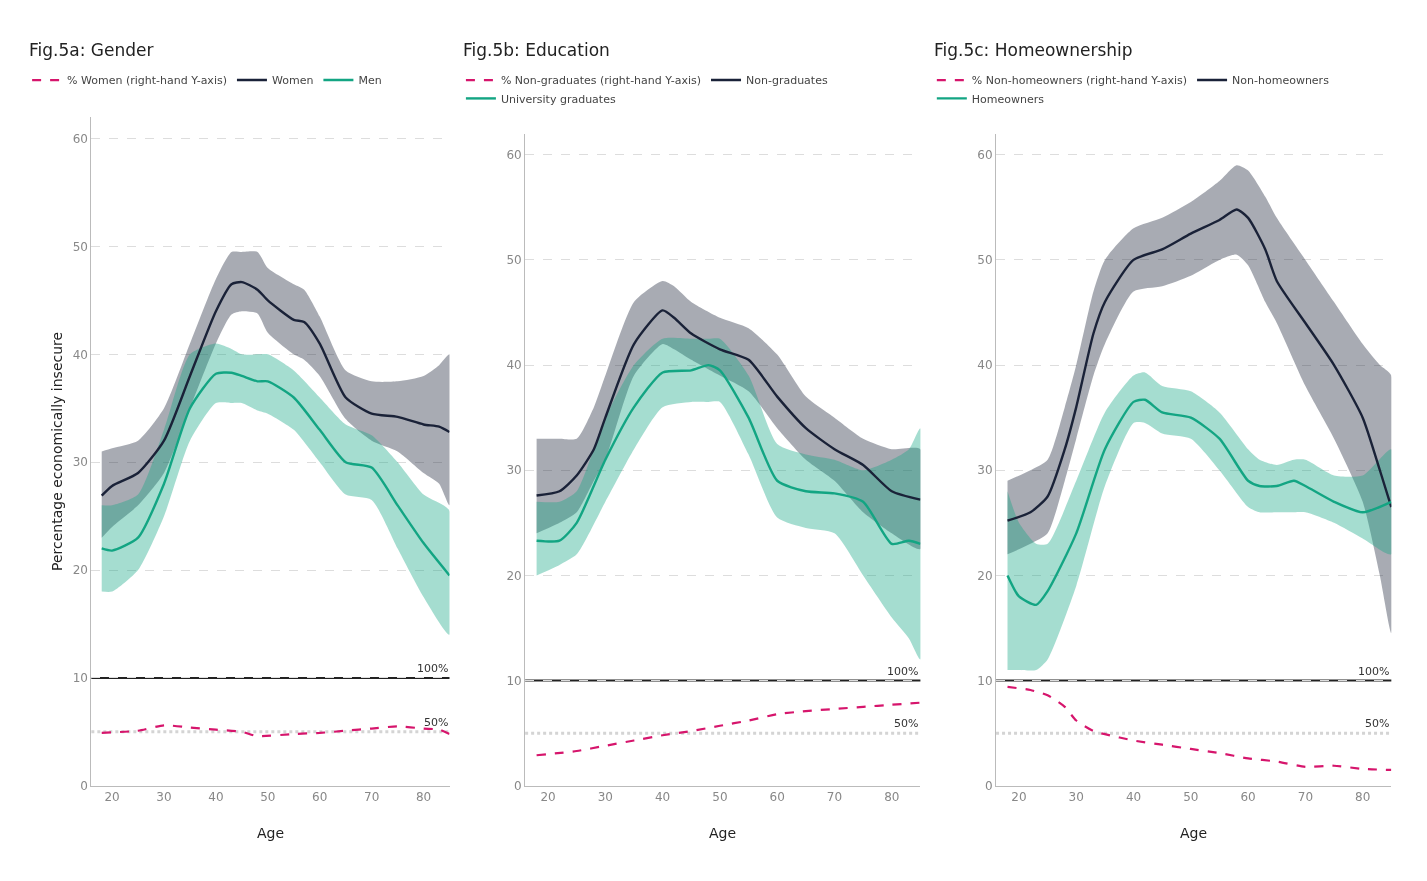  Describe the element at coordinates (1281, 81) in the screenshot. I see `legend-label: Non-homeowners` at that location.